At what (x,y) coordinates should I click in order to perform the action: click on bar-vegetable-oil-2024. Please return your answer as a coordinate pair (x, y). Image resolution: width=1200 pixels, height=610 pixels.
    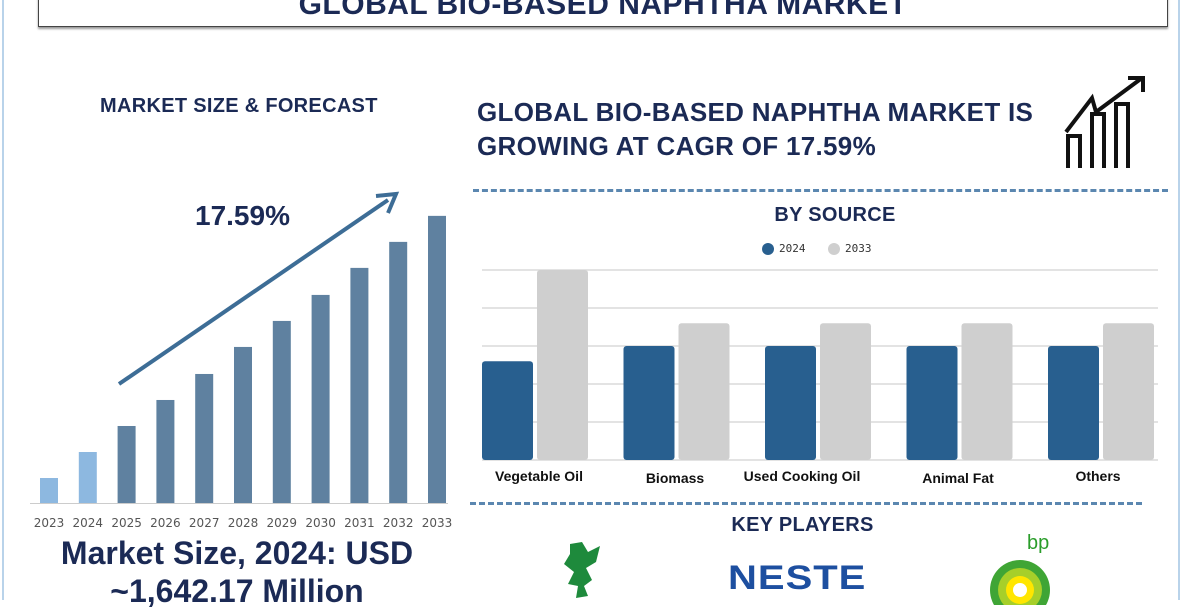
    Looking at the image, I should click on (507, 410).